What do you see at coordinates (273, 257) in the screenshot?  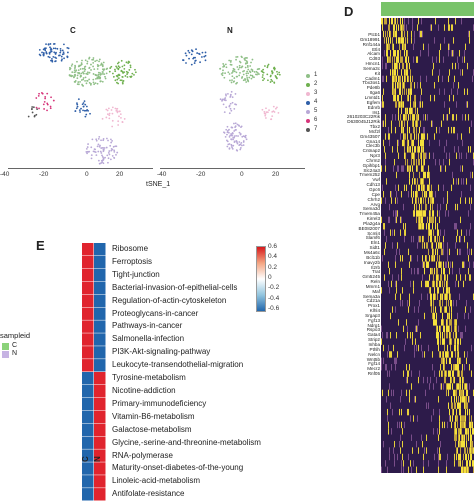 I see `colorbar-tick: 0.4` at bounding box center [273, 257].